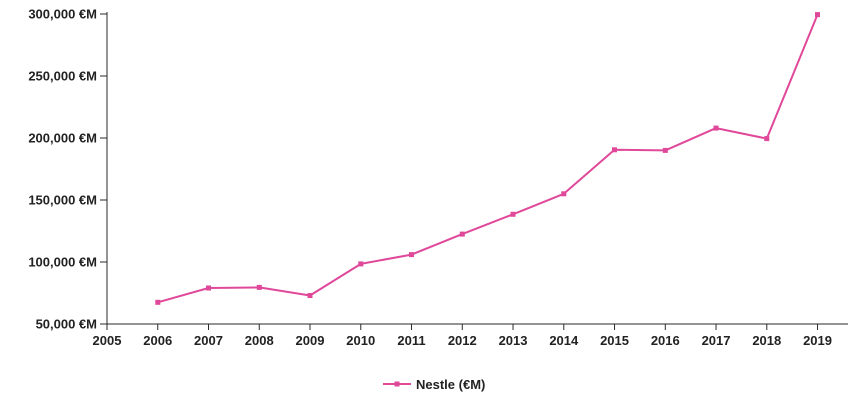 The height and width of the screenshot is (413, 851). I want to click on y-tick-label: 150,000 €M, so click(62, 200).